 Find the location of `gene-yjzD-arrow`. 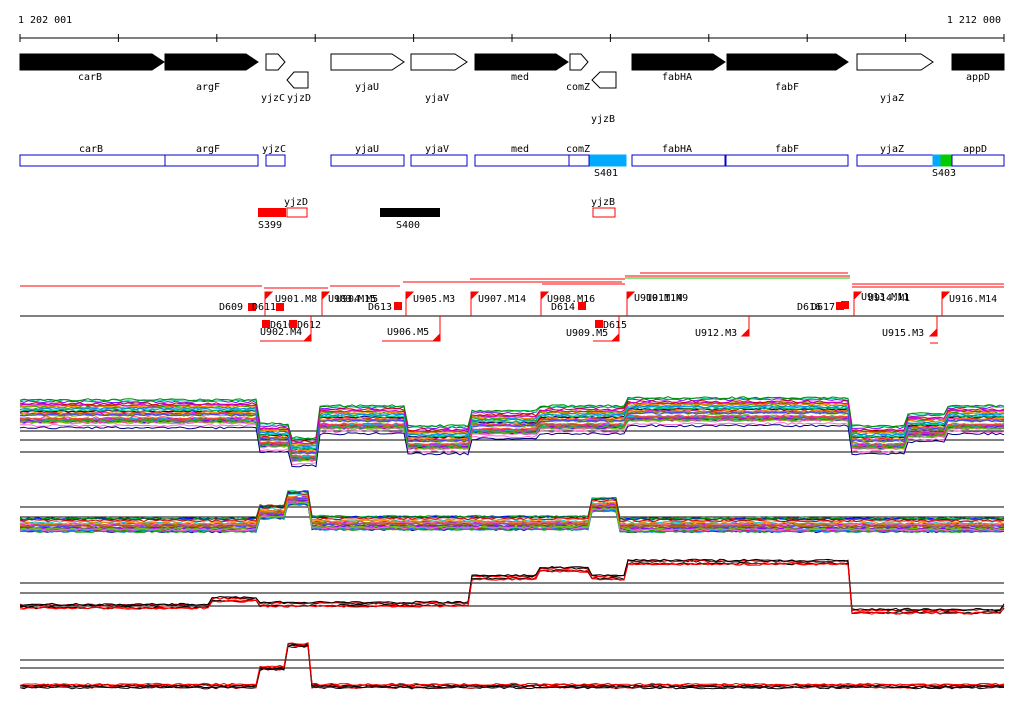

gene-yjzD-arrow is located at coordinates (297, 80).